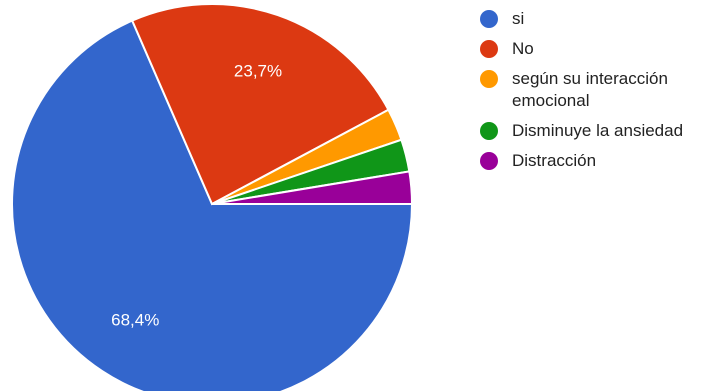 The height and width of the screenshot is (391, 717). I want to click on legend-swatch-segun-su-interaccion-emocional, so click(489, 79).